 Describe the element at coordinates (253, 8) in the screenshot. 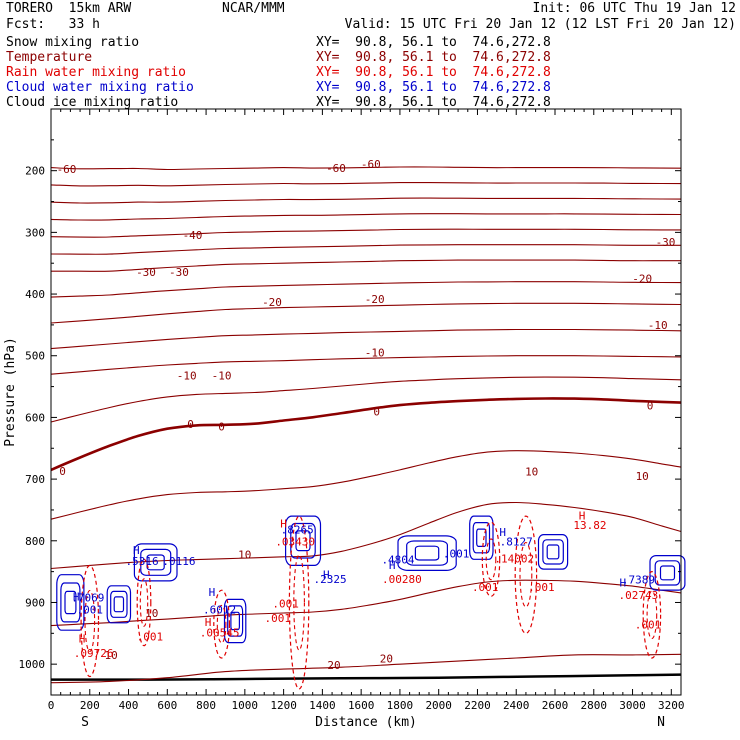

I see `center-title: NCAR/MMM` at that location.